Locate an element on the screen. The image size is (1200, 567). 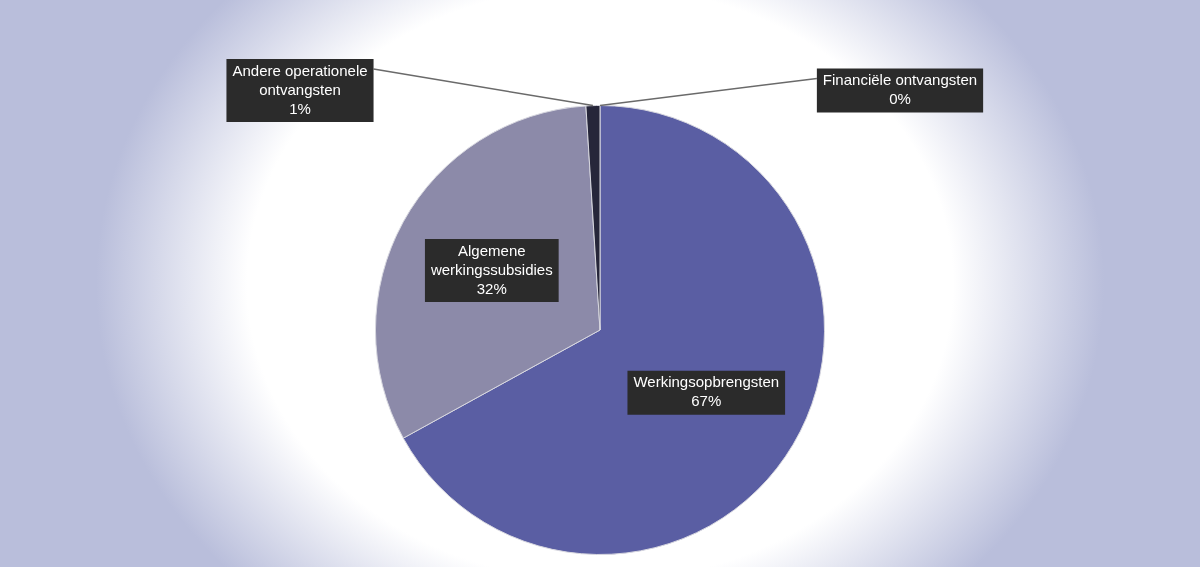
category-label: Financiële ontvangsten is located at coordinates (900, 80).